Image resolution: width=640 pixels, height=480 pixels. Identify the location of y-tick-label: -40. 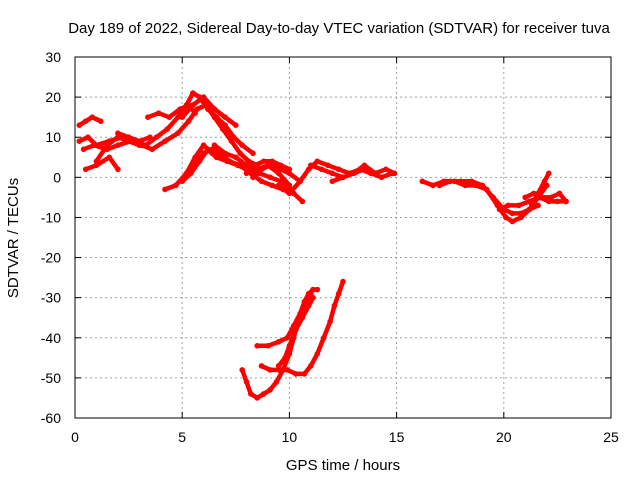
(51, 338).